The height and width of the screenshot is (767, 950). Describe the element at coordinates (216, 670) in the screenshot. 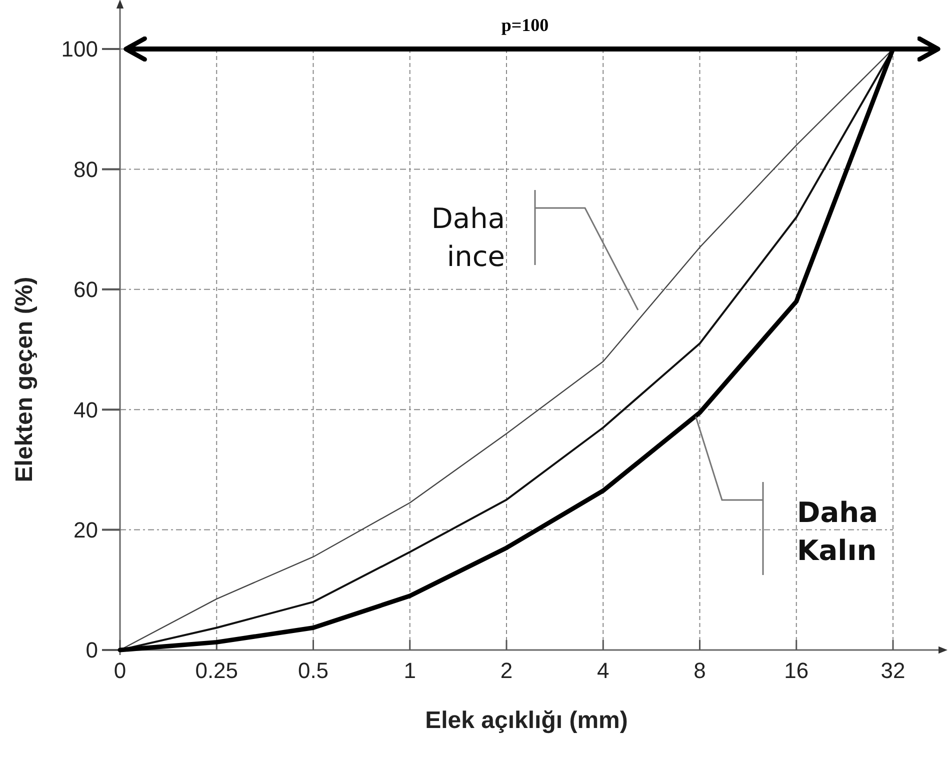

I see `x-tick-label: 0.25` at that location.